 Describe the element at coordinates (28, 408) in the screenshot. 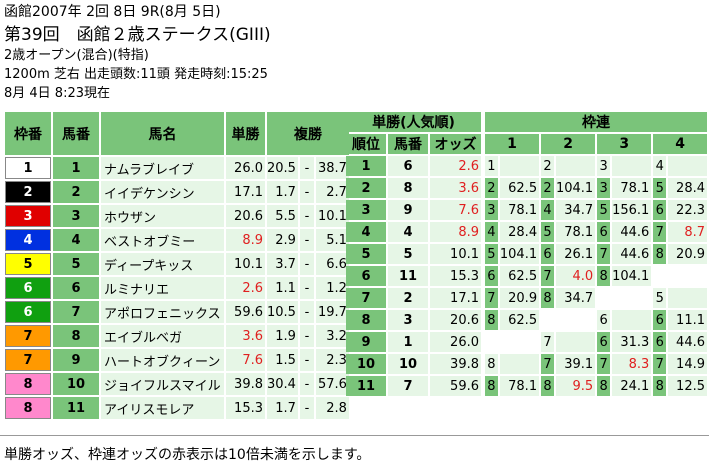

I see `waku-number: 8` at that location.